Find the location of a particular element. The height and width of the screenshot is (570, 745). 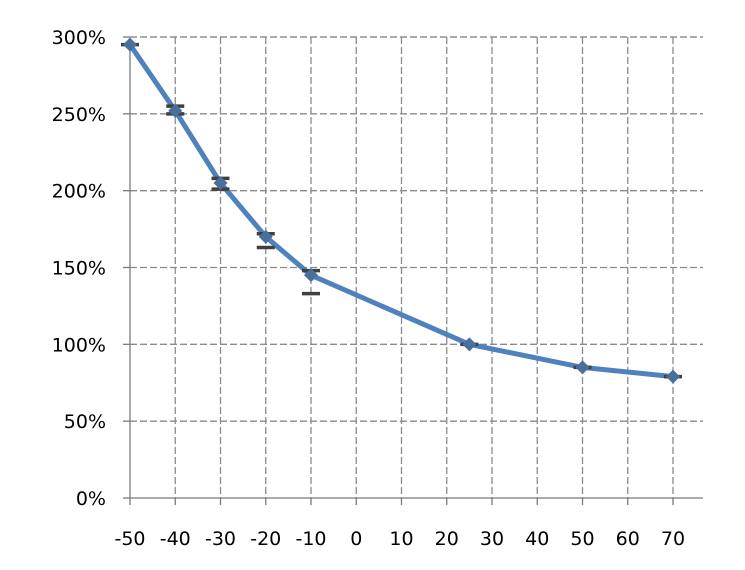

x-tick-label: 0 is located at coordinates (356, 539).